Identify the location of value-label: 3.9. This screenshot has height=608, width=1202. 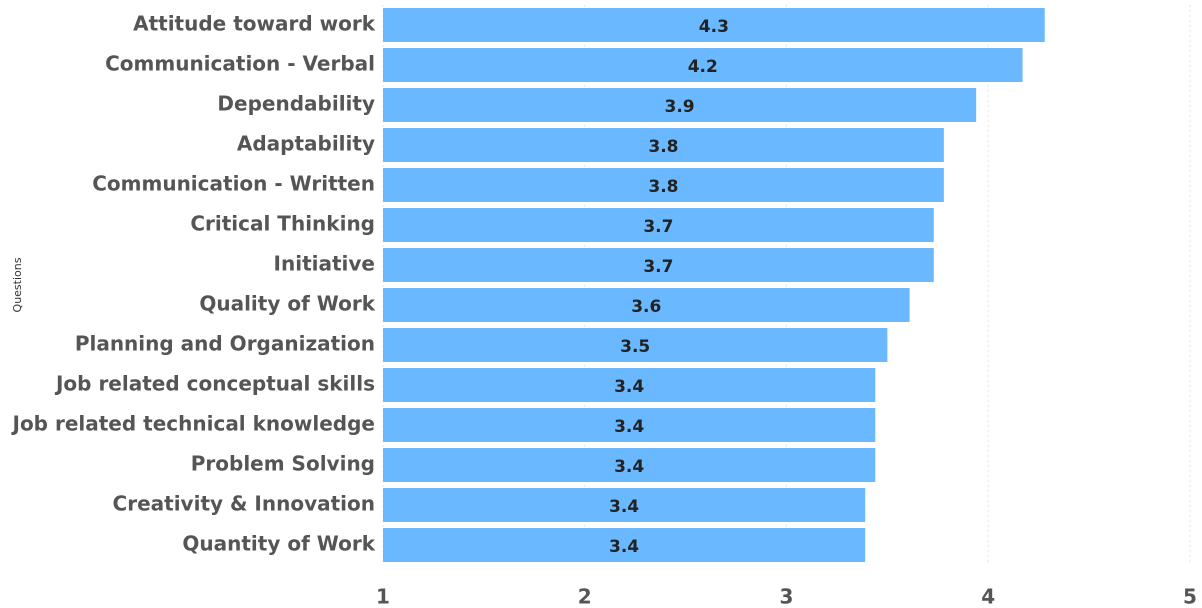
(680, 107).